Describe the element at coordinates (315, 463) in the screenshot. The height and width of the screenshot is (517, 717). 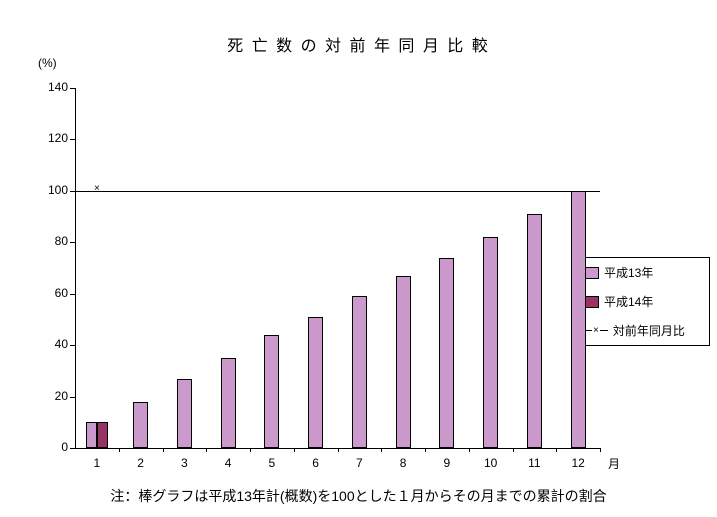
I see `x-tick-label: 6` at that location.